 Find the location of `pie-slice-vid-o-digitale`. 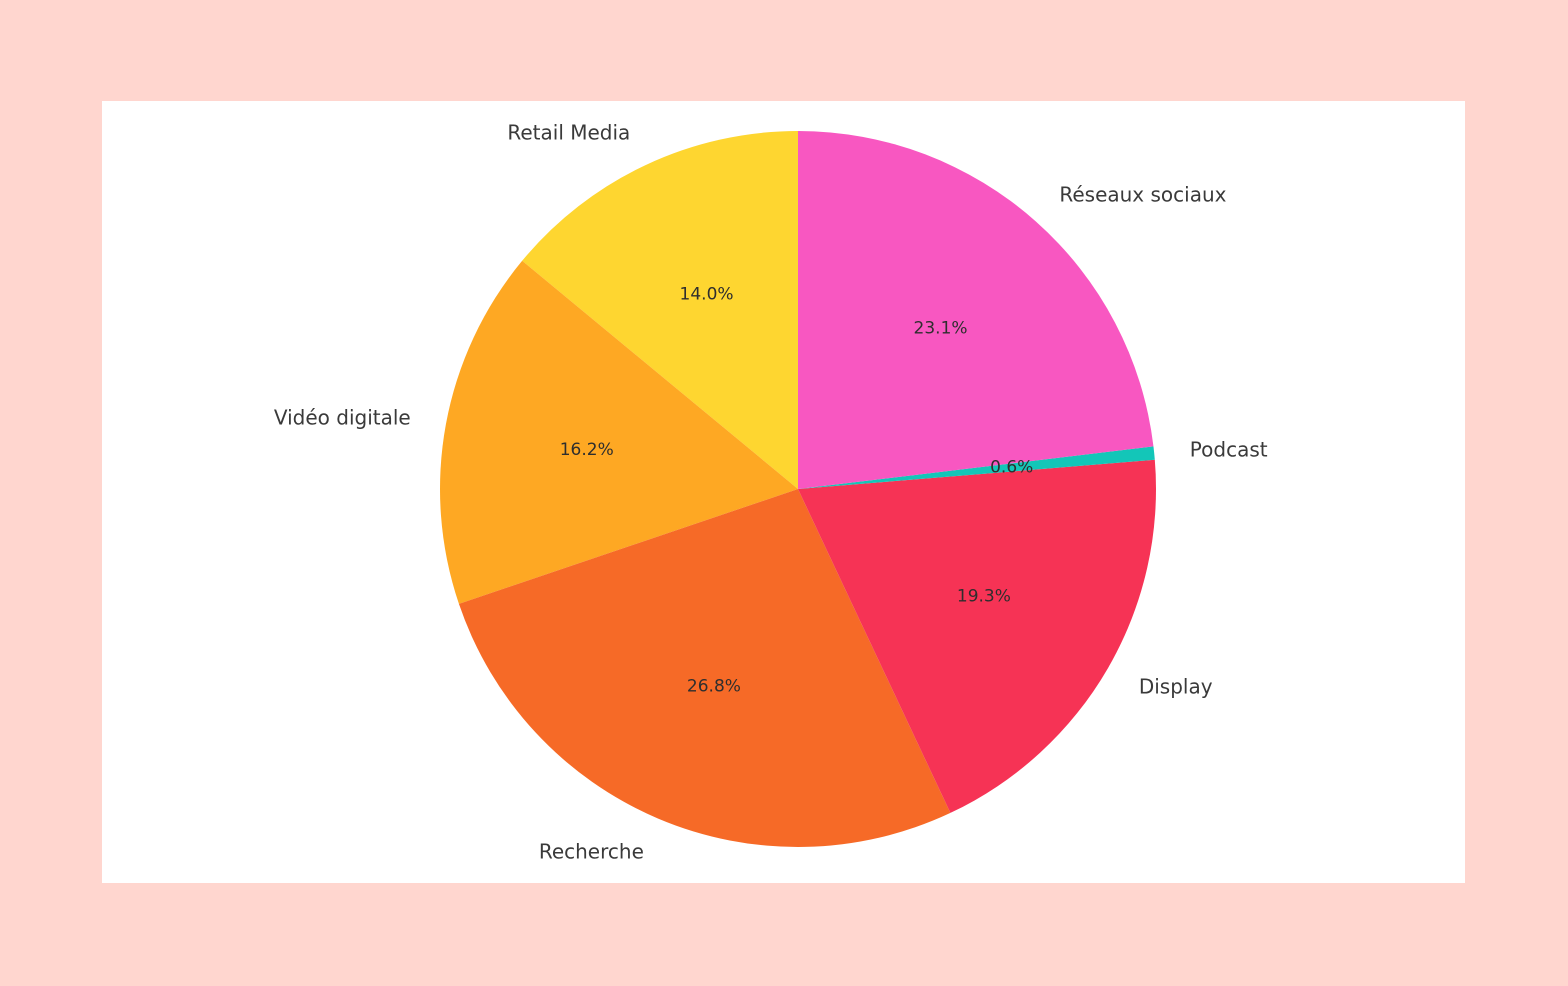

pie-slice-vid-o-digitale is located at coordinates (619, 432).